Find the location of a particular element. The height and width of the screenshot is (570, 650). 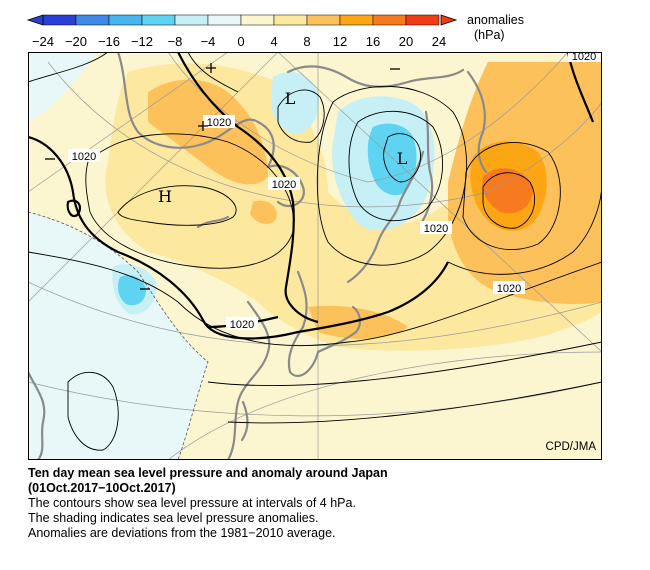

coastline-korea is located at coordinates (303, 323).